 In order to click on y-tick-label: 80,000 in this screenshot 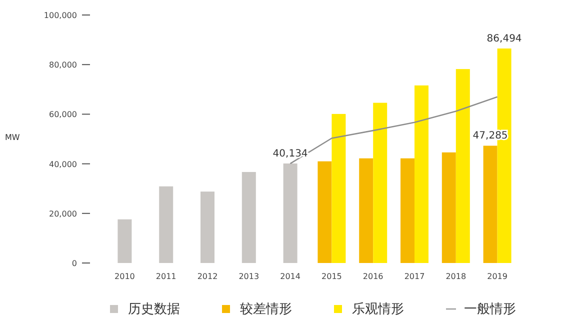, I will do `click(63, 65)`.